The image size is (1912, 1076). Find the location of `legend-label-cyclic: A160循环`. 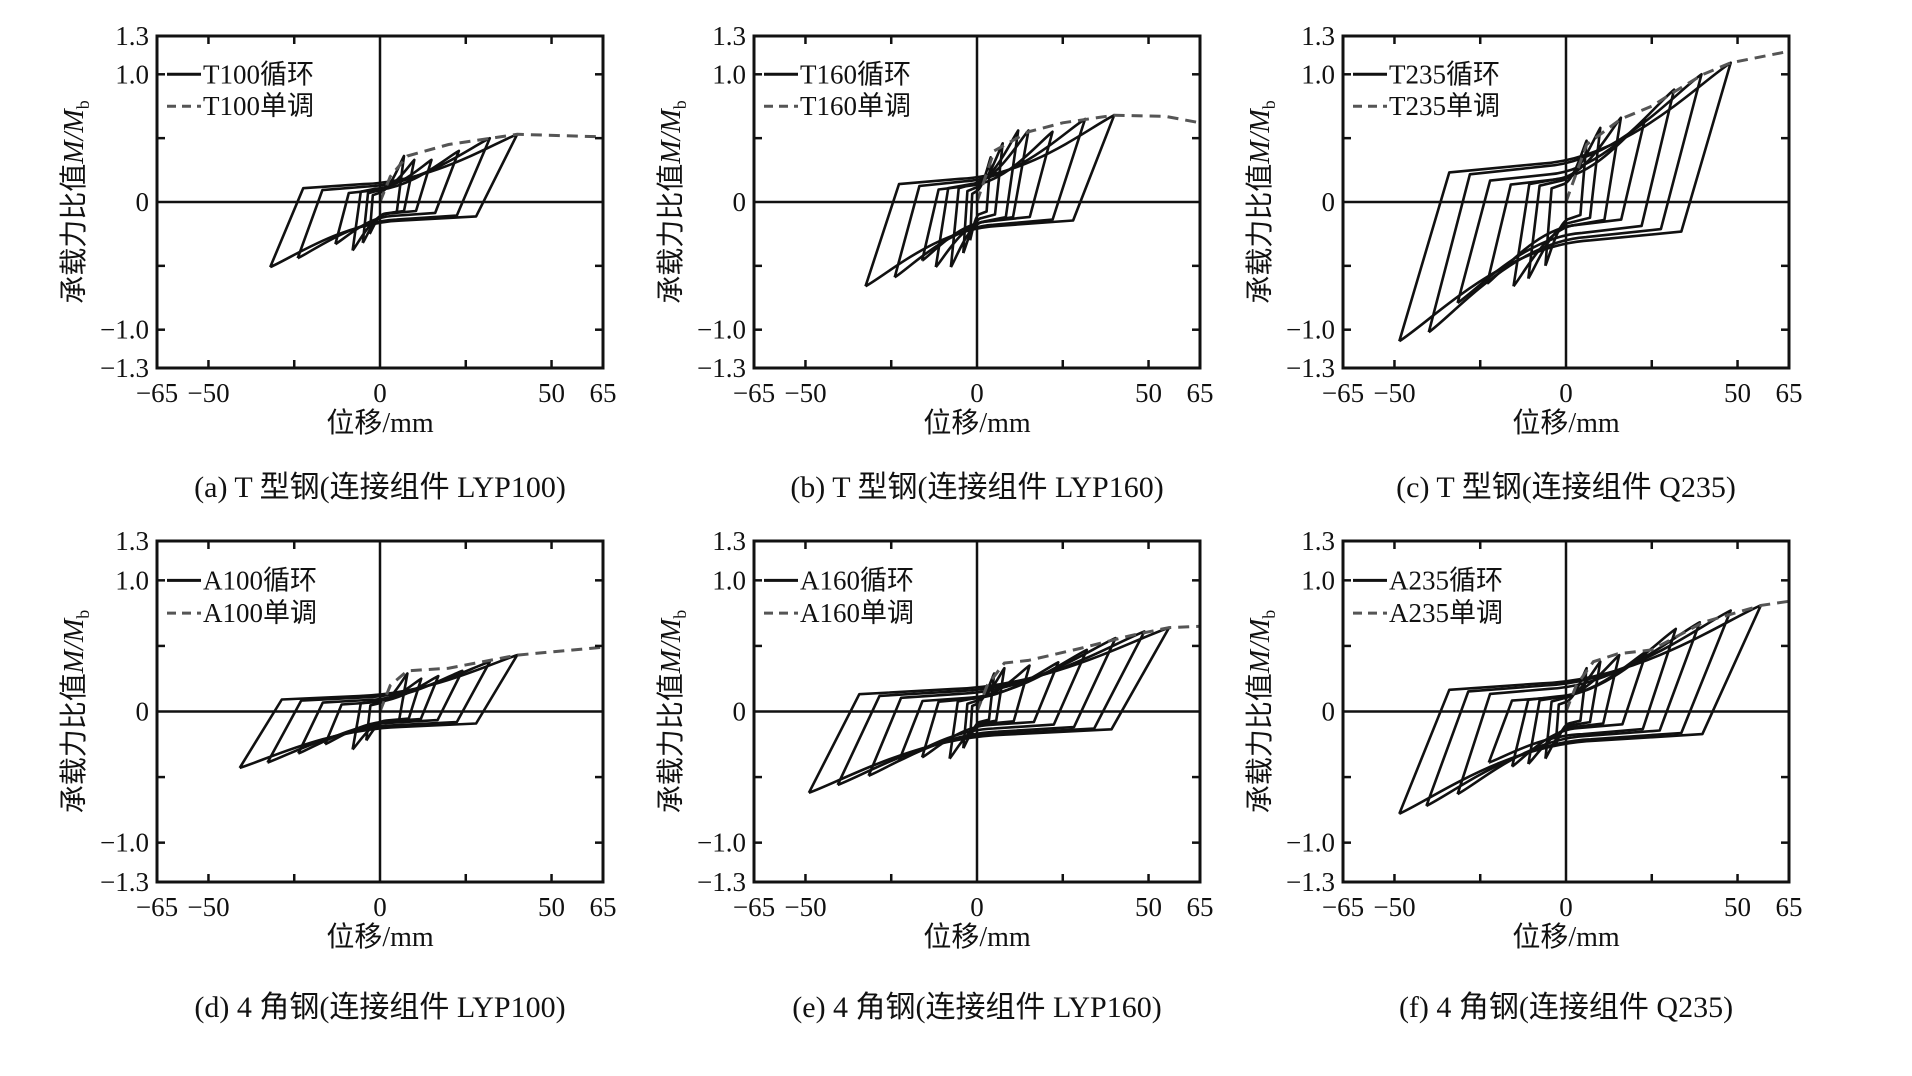

legend-label-cyclic: A160循环 is located at coordinates (857, 580).